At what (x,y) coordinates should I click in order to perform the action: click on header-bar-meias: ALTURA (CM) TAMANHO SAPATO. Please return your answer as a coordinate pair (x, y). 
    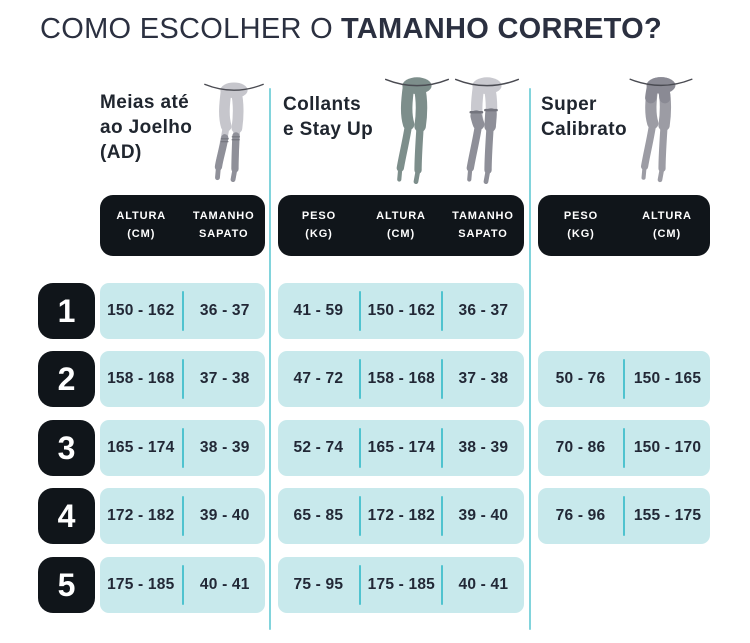
    Looking at the image, I should click on (182, 225).